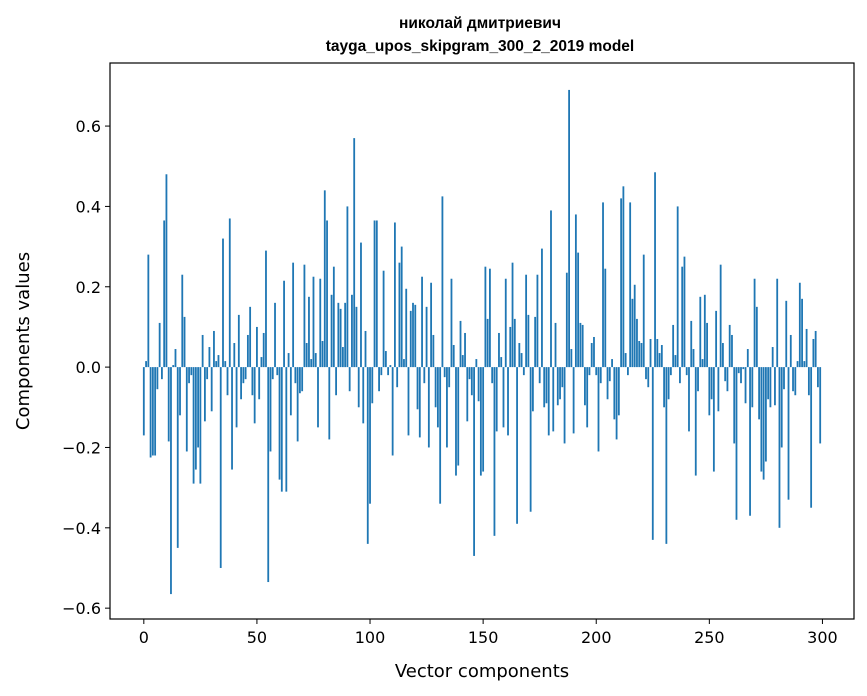 The height and width of the screenshot is (696, 867). I want to click on x-tick-label: 150, so click(483, 637).